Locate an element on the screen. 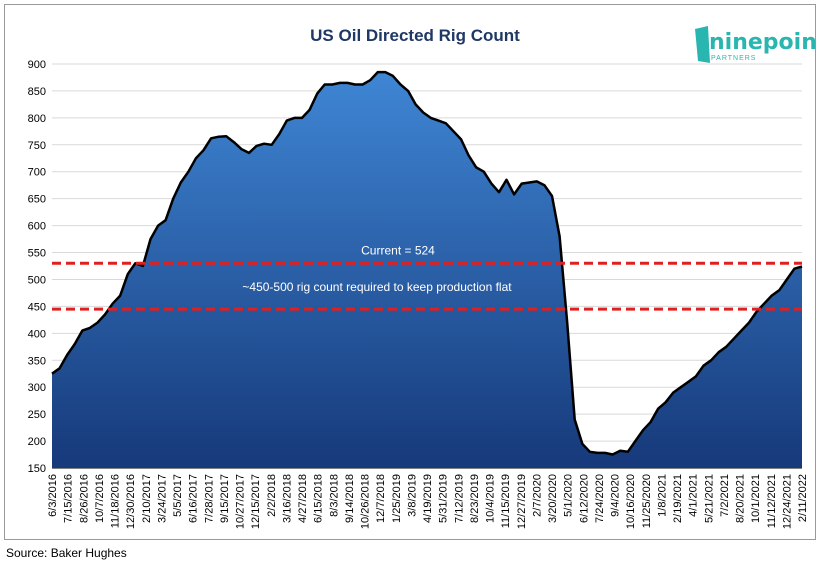  x-tick-label: 8/3/2018 is located at coordinates (334, 495).